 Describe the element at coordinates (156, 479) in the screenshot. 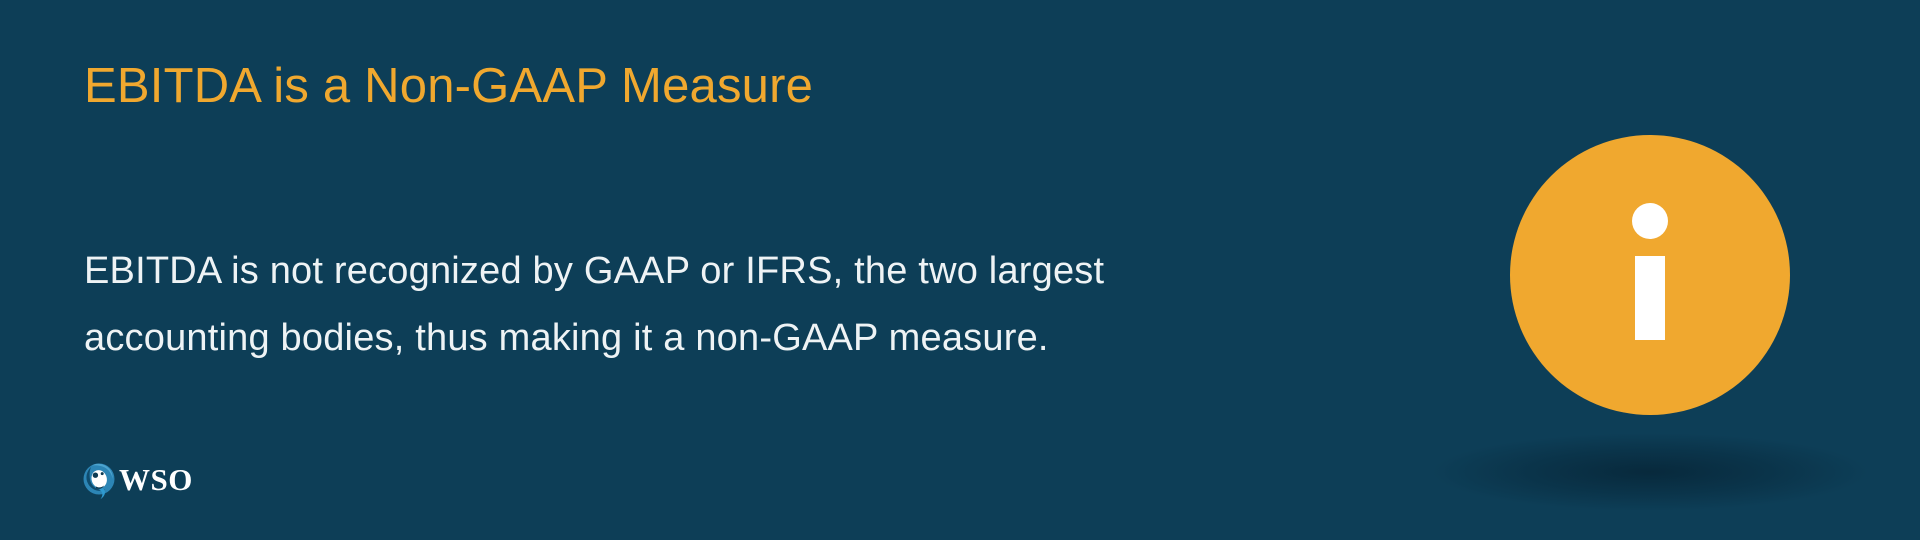

I see `wso-logo-text: WSO` at that location.